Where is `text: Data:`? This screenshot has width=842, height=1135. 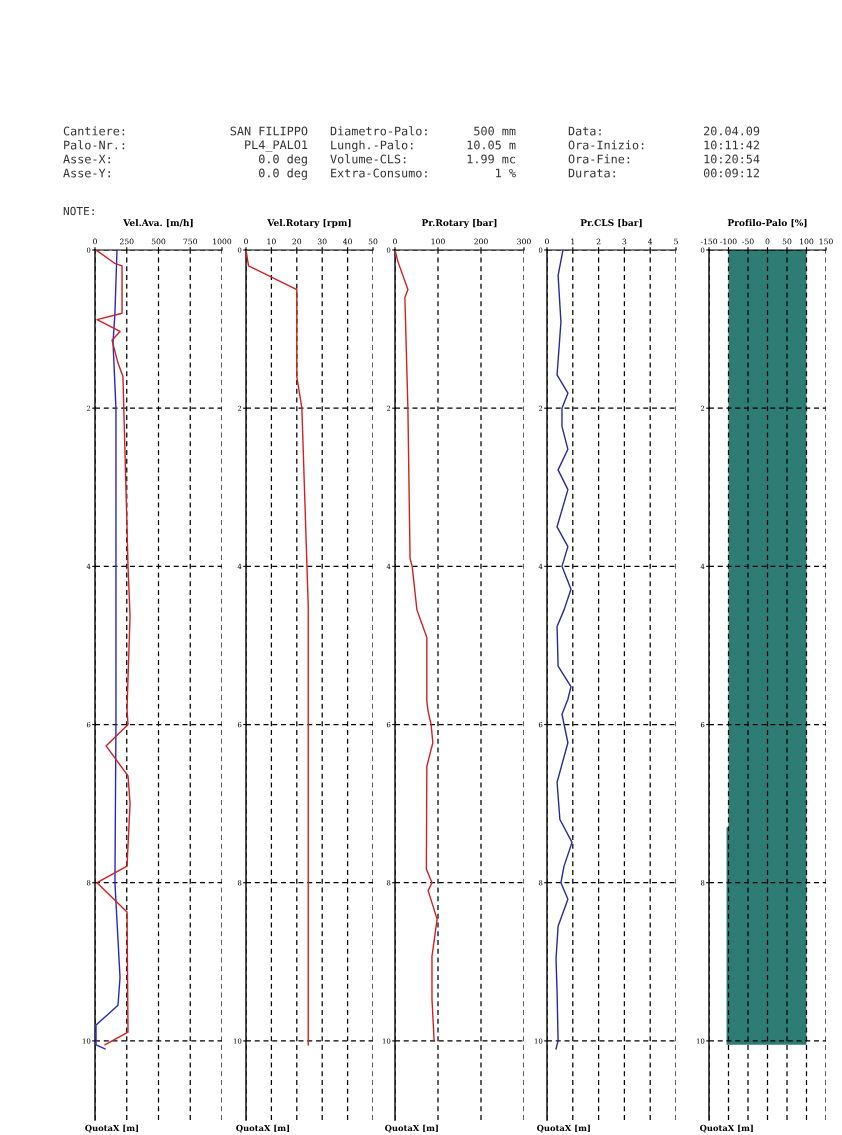
text: Data: is located at coordinates (584, 131).